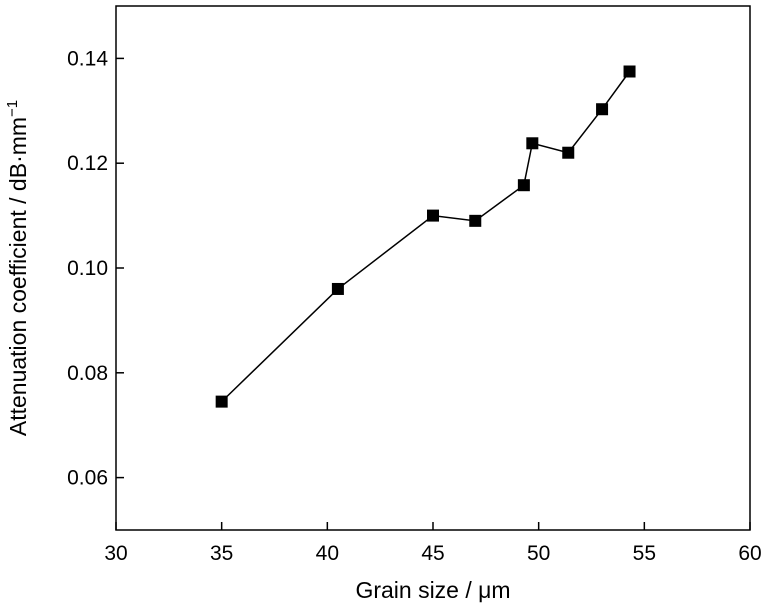 Image resolution: width=768 pixels, height=610 pixels. What do you see at coordinates (749, 553) in the screenshot?
I see `x-tick-label: 60` at bounding box center [749, 553].